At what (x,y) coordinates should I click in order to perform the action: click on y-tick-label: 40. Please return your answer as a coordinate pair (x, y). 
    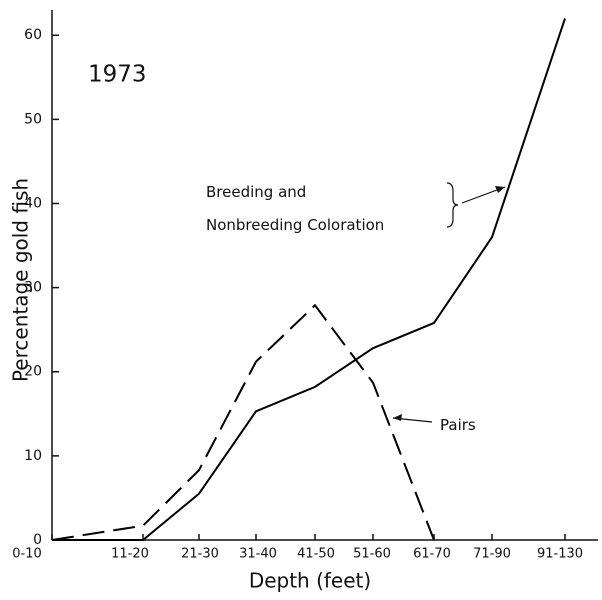
    Looking at the image, I should click on (33, 203).